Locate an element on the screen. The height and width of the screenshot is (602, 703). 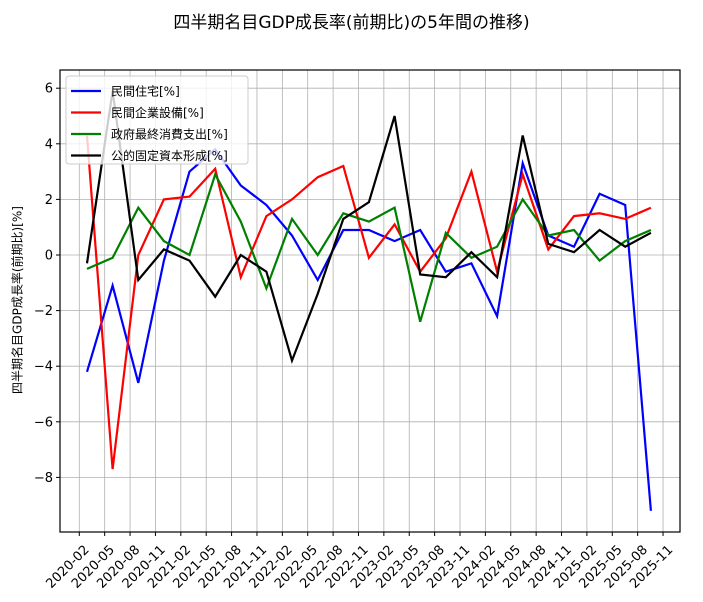
legend-box is located at coordinates (157, 120).